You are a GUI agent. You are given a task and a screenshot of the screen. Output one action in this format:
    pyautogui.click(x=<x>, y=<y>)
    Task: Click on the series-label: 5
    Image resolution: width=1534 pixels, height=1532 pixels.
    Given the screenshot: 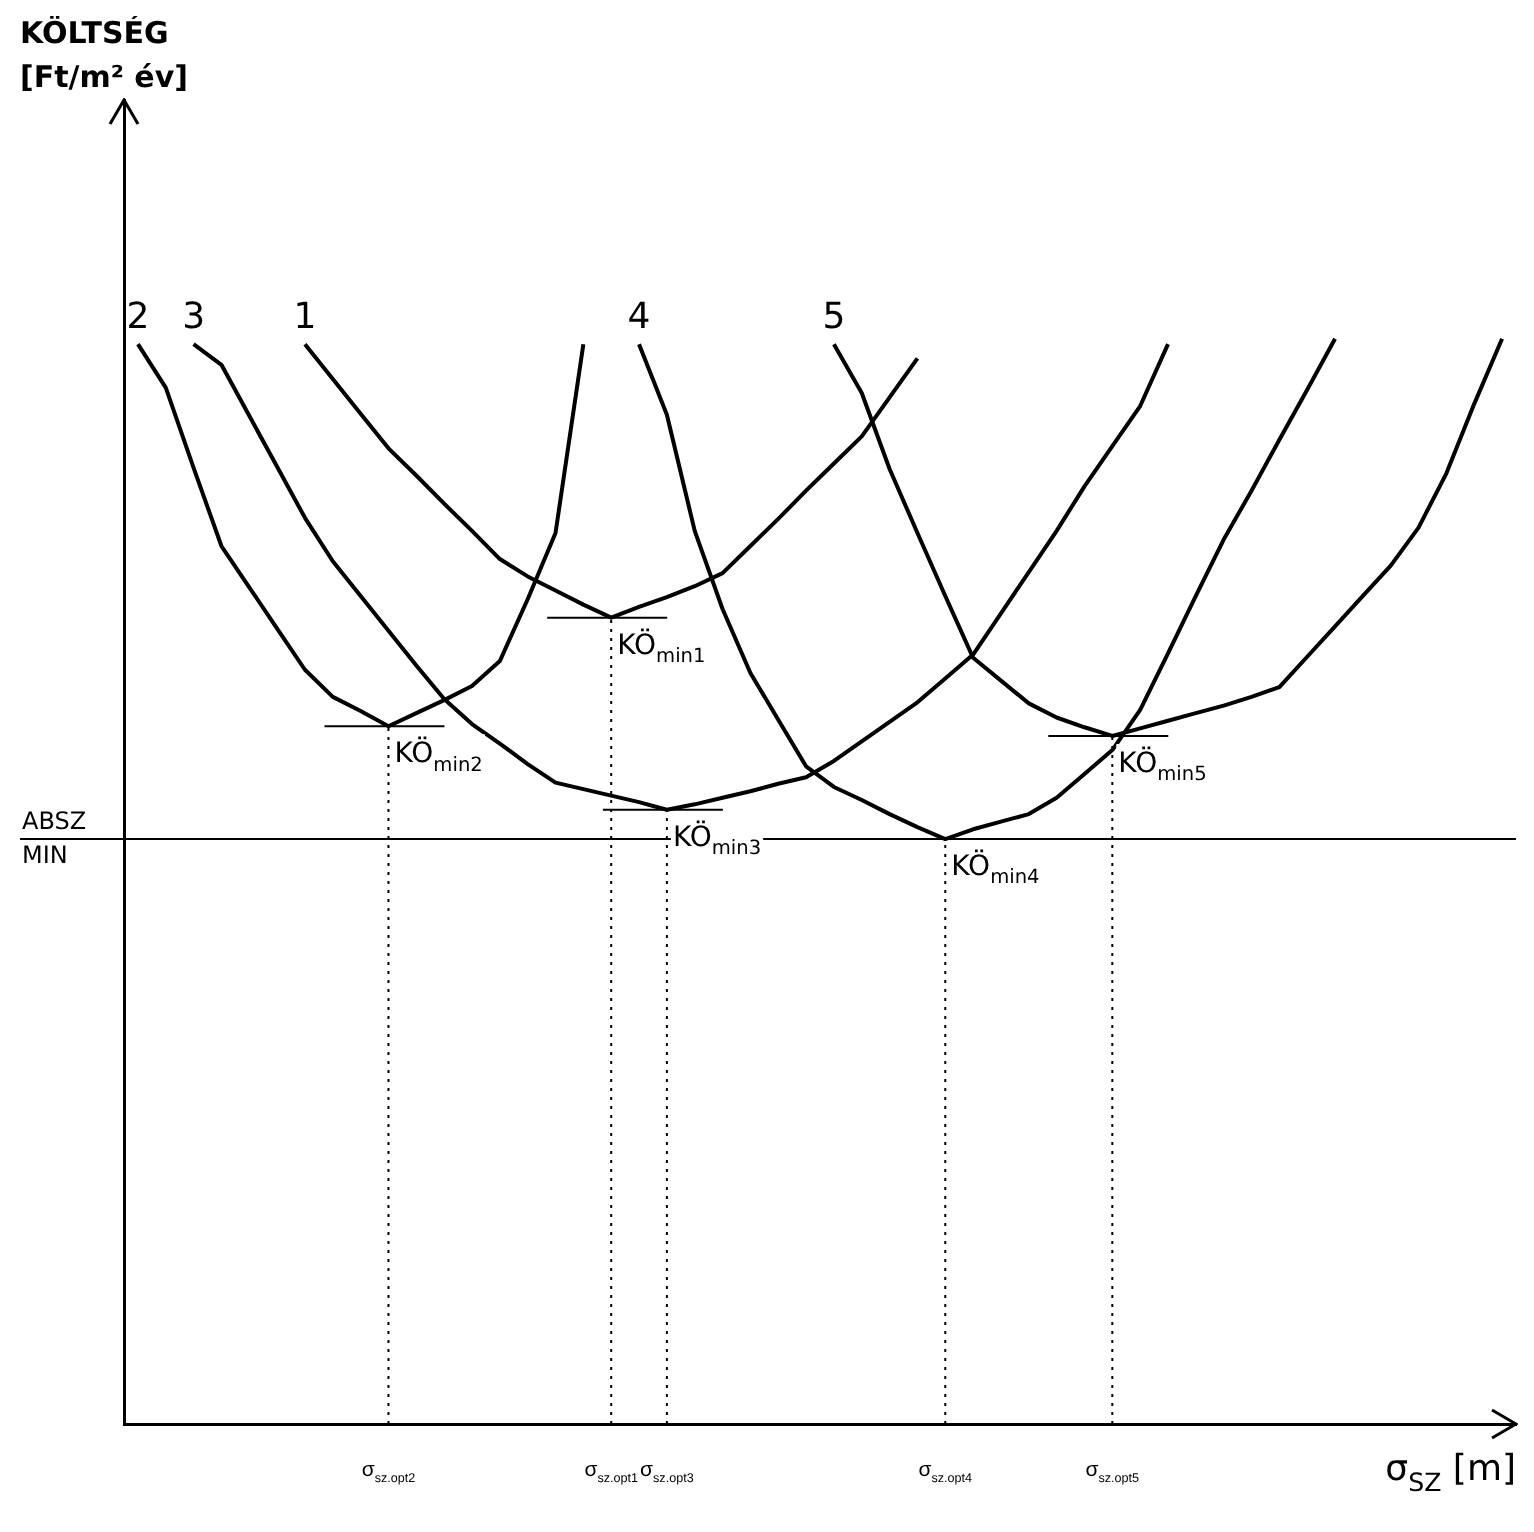 What is the action you would take?
    pyautogui.click(x=834, y=316)
    